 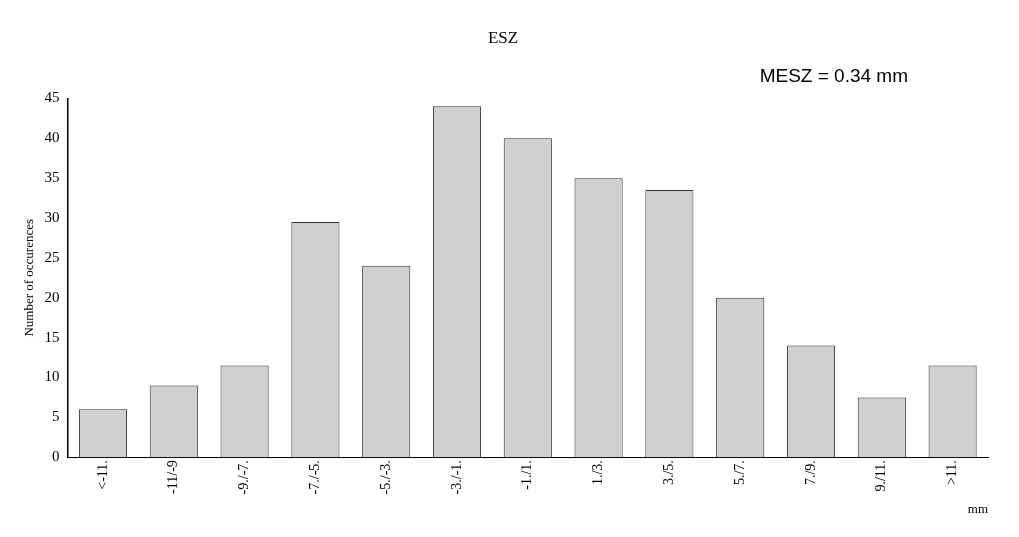 What do you see at coordinates (52, 336) in the screenshot?
I see `y-tick-label: 15` at bounding box center [52, 336].